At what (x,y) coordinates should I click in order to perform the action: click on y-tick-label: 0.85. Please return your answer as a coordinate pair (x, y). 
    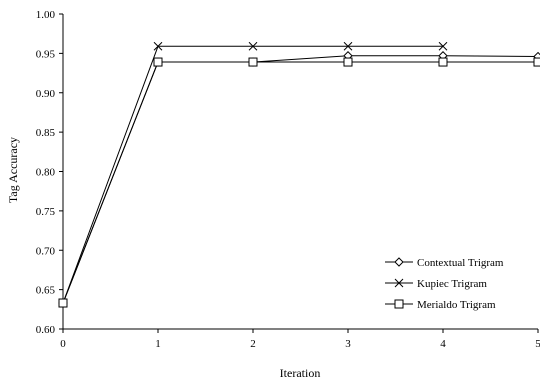
    Looking at the image, I should click on (46, 133).